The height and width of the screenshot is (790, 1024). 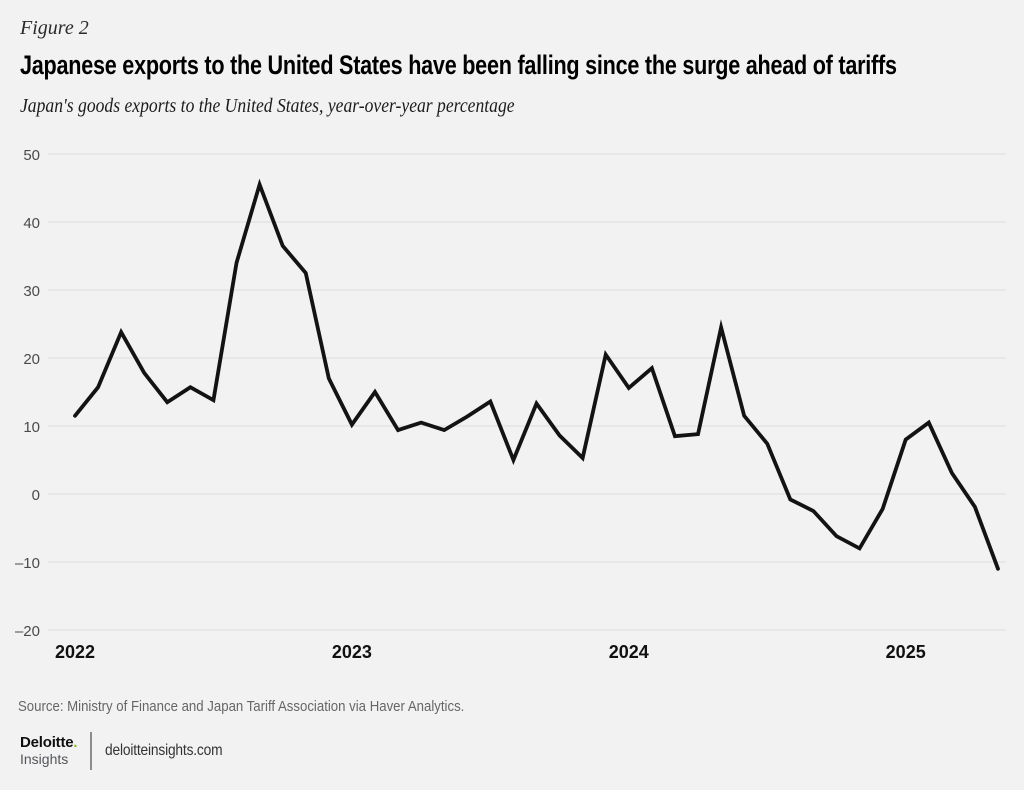 I want to click on y-axis-tick: 0, so click(x=36, y=495).